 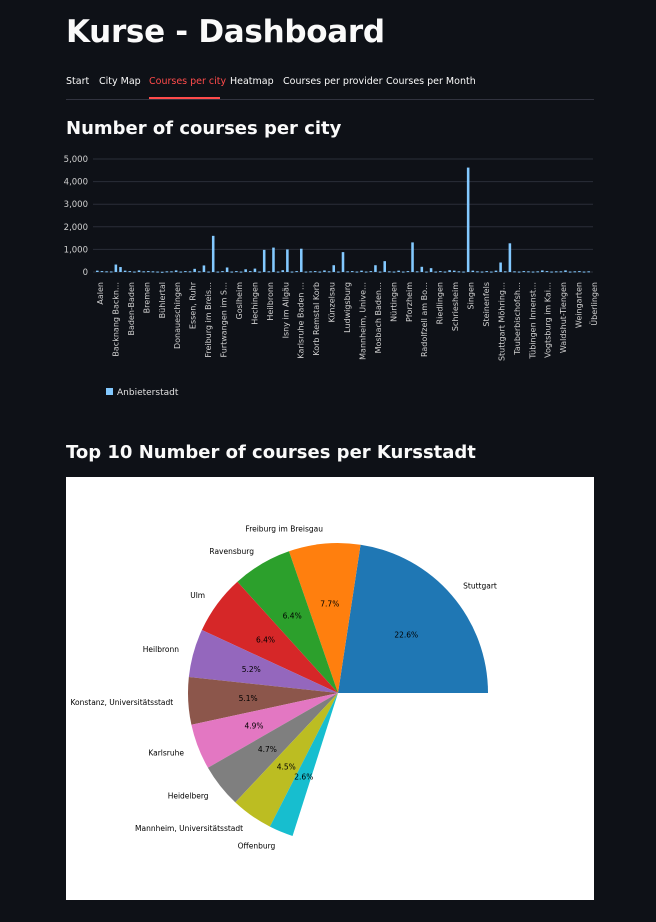 What do you see at coordinates (333, 81) in the screenshot?
I see `tab-courses-per-provider: Courses per provider` at bounding box center [333, 81].